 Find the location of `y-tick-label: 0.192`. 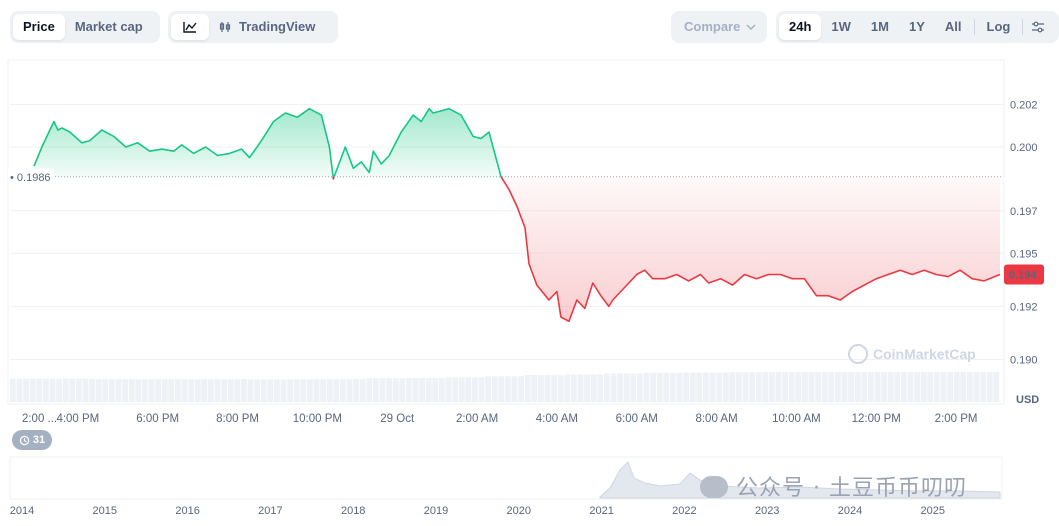

y-tick-label: 0.192 is located at coordinates (1024, 307).